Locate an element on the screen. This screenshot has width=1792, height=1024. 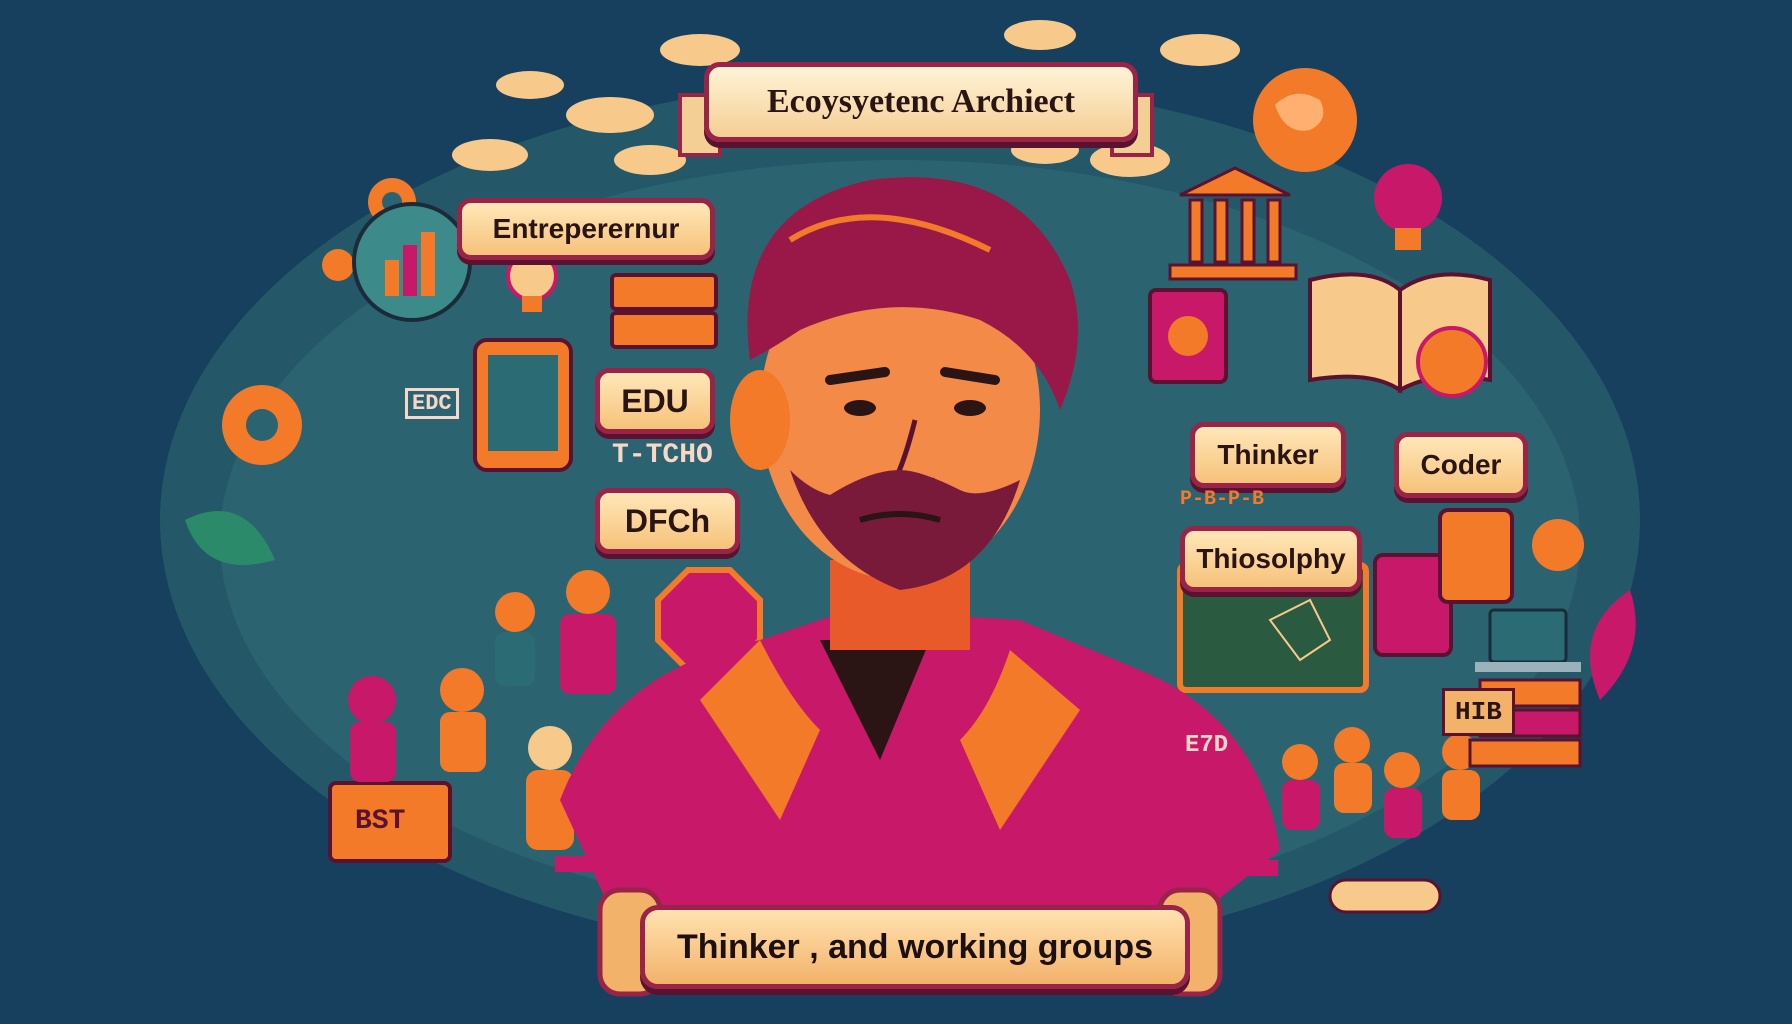
label-thinker: Thinker is located at coordinates (1268, 455).